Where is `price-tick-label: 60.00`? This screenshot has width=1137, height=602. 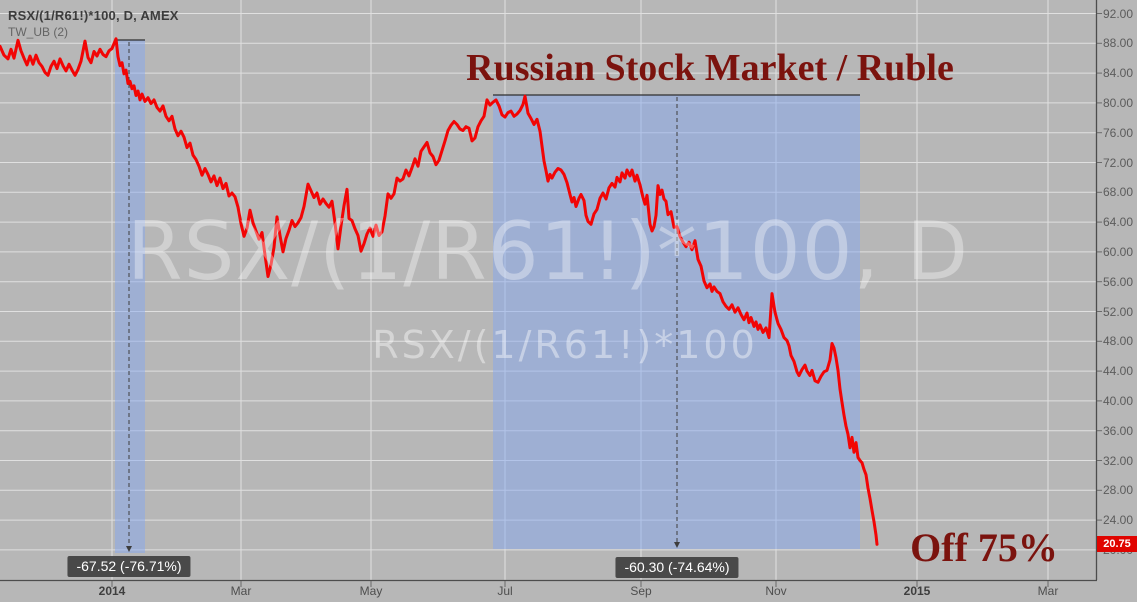
price-tick-label: 60.00 is located at coordinates (1118, 251).